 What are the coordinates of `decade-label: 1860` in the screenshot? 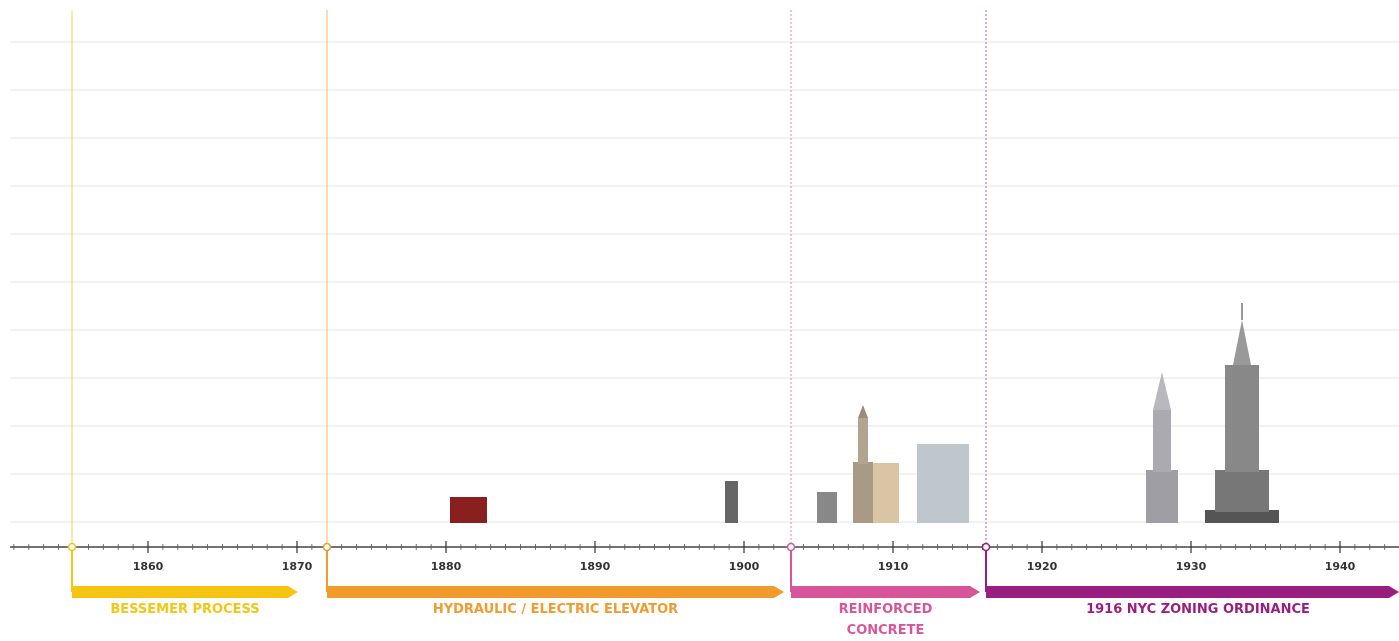 It's located at (148, 566).